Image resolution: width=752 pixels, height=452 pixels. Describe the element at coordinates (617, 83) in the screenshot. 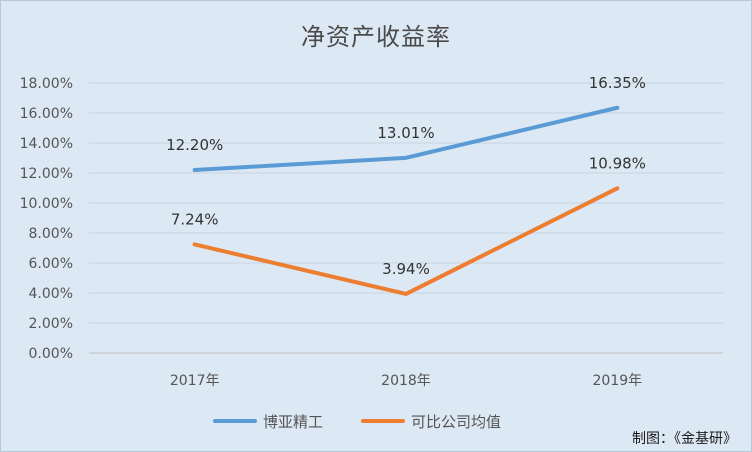

I see `data-label: 16.35%` at that location.